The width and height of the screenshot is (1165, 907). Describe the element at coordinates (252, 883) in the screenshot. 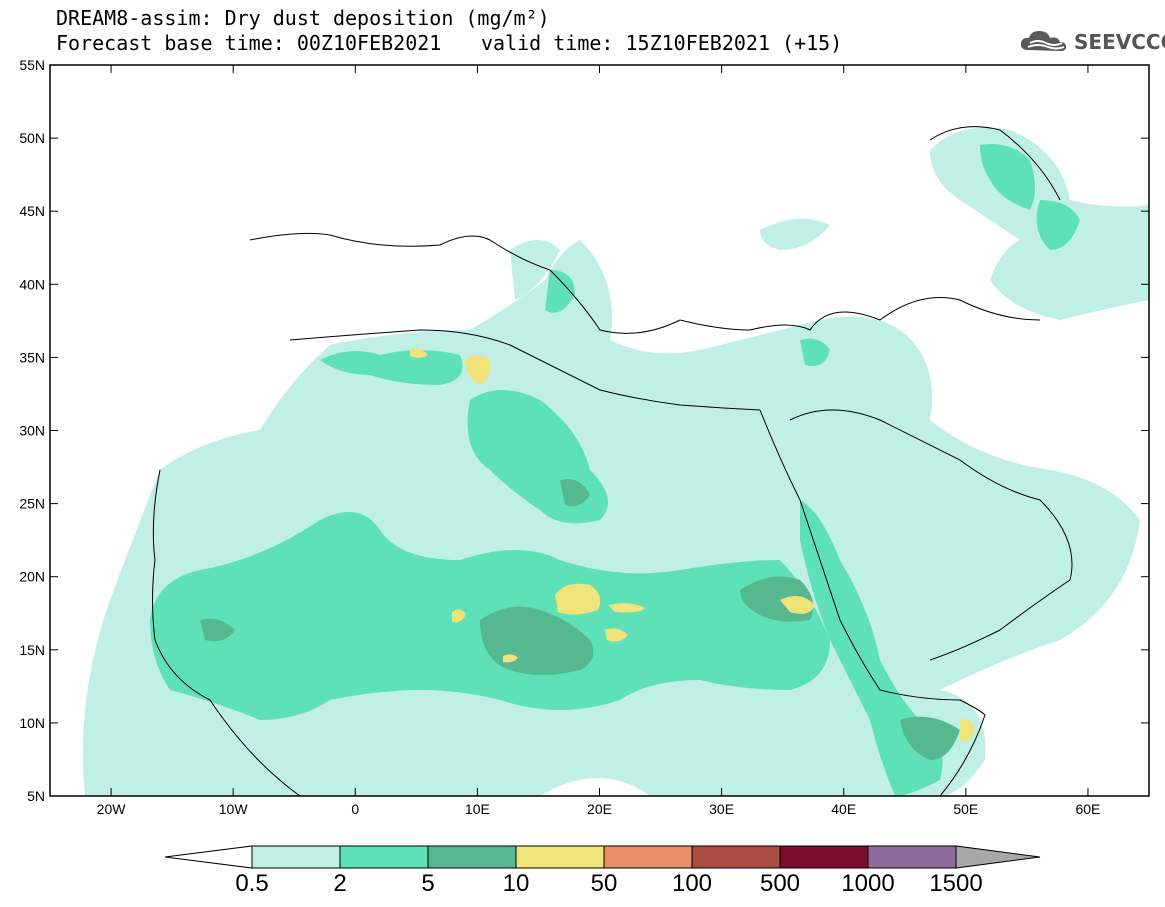

I see `colorbar-label: 0.5` at that location.